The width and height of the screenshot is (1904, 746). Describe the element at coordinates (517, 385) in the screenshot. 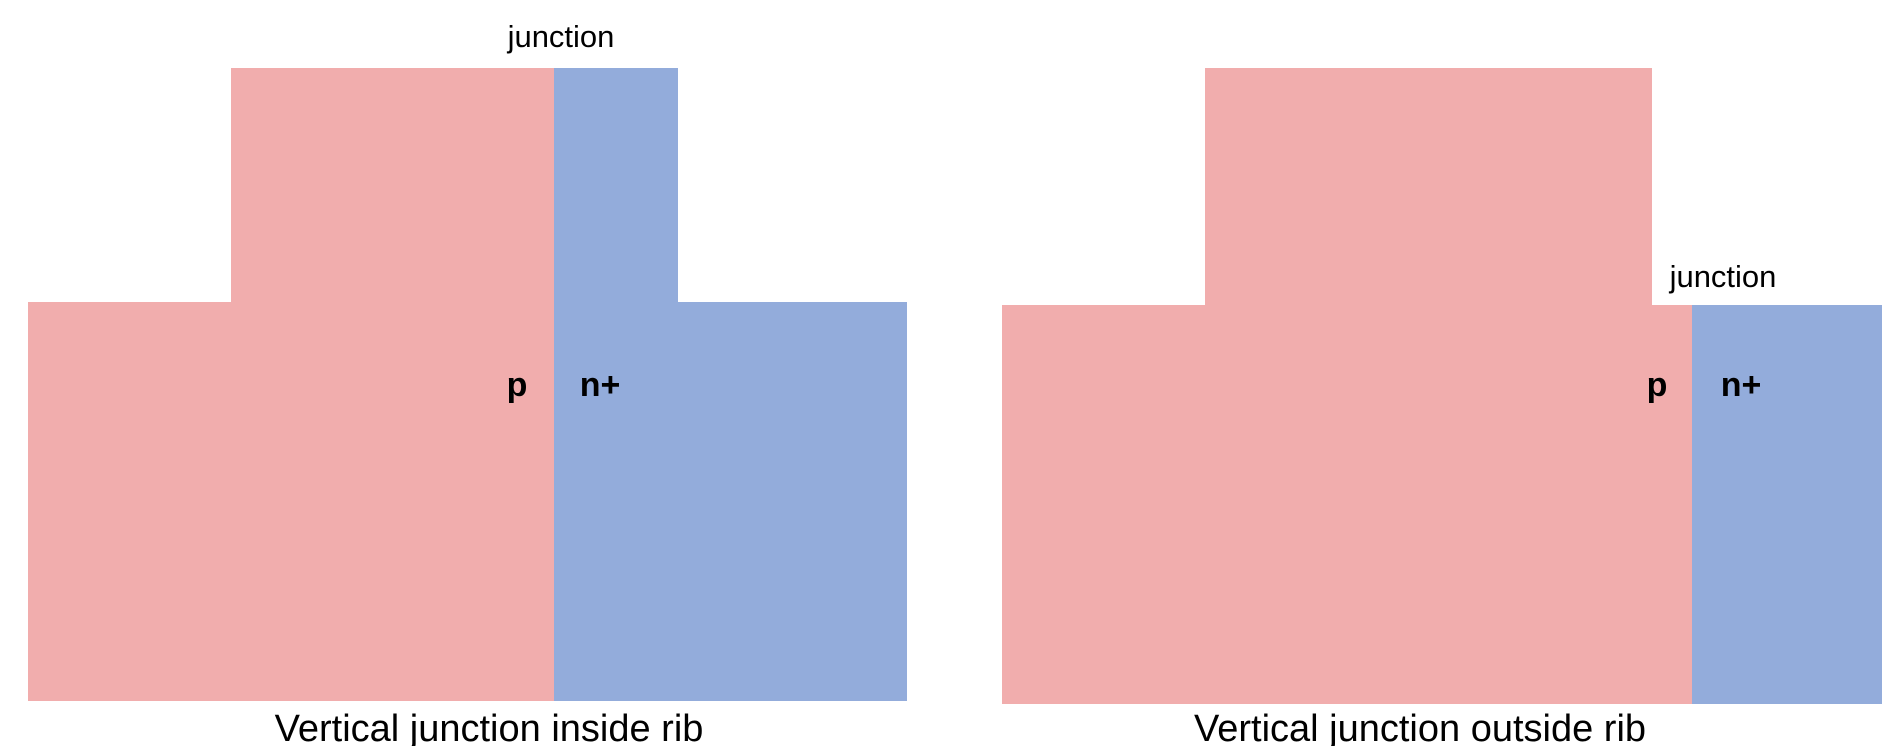

I see `p-label-inside: p` at that location.